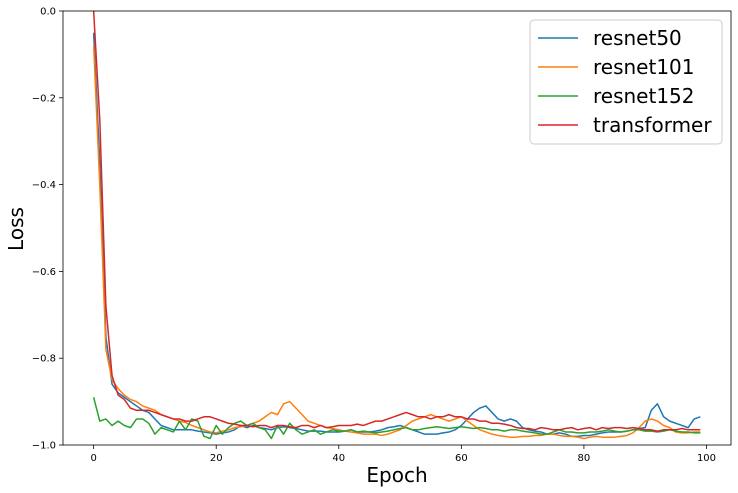 The width and height of the screenshot is (738, 493). Describe the element at coordinates (48, 12) in the screenshot. I see `y-tick-label: 0.0` at that location.